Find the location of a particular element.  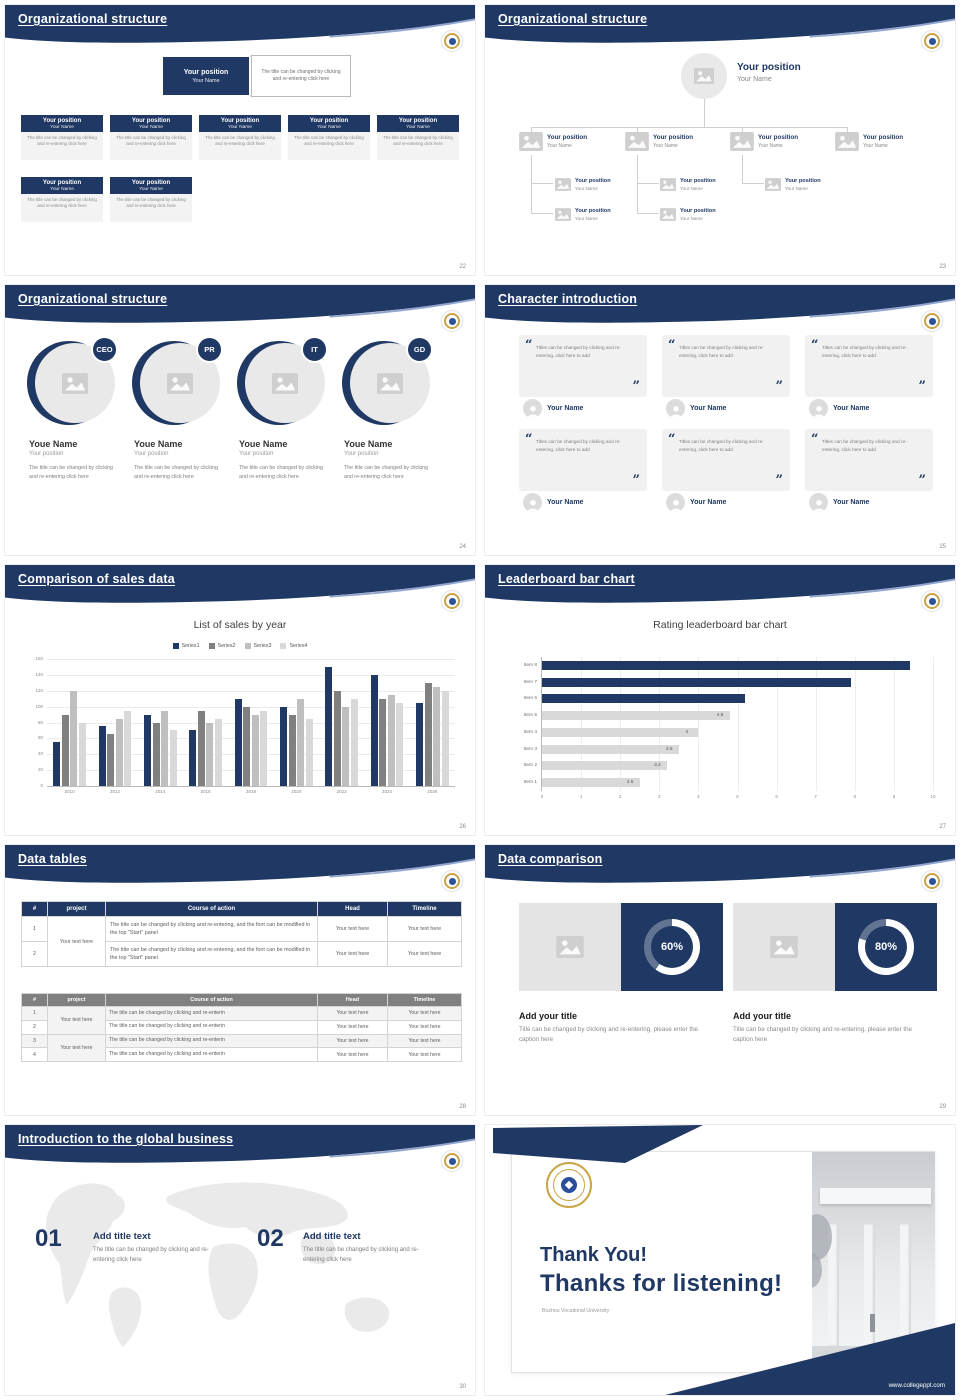

avatar-icon is located at coordinates (675, 502).